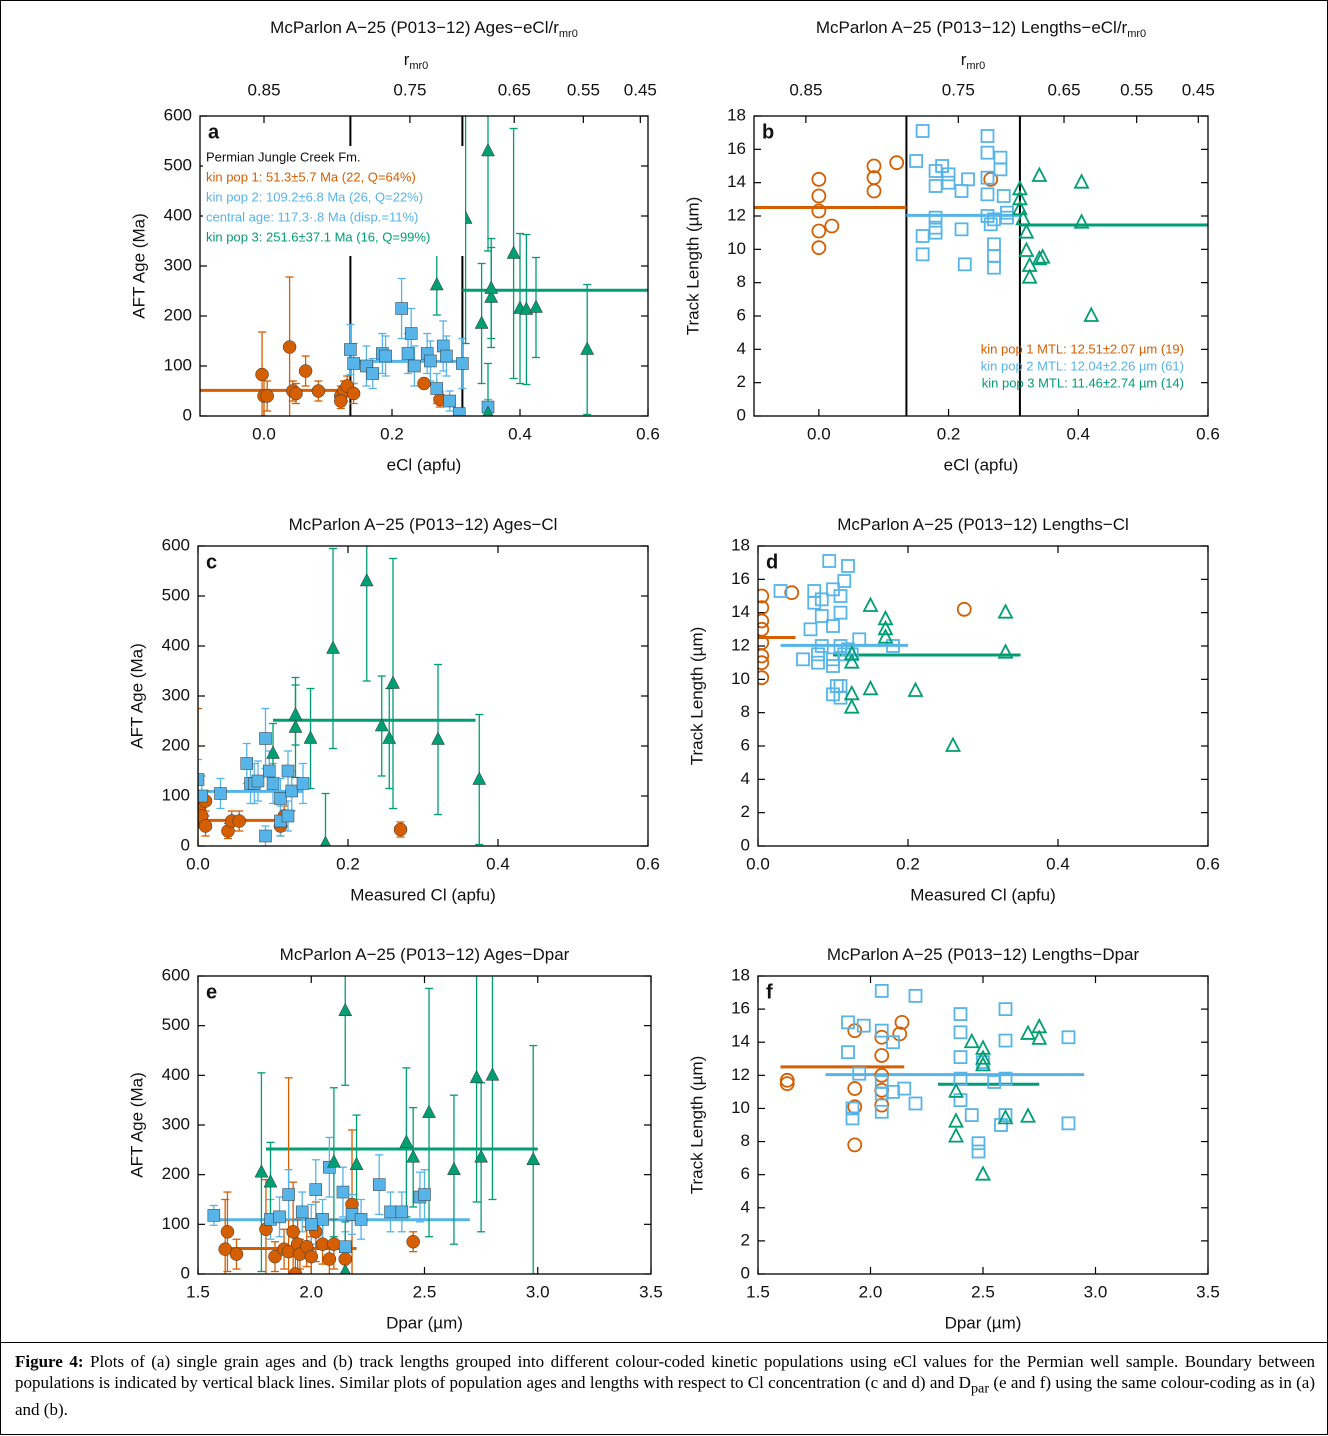 This screenshot has width=1328, height=1436. I want to click on x-tick-label: 2.0, so click(311, 1291).